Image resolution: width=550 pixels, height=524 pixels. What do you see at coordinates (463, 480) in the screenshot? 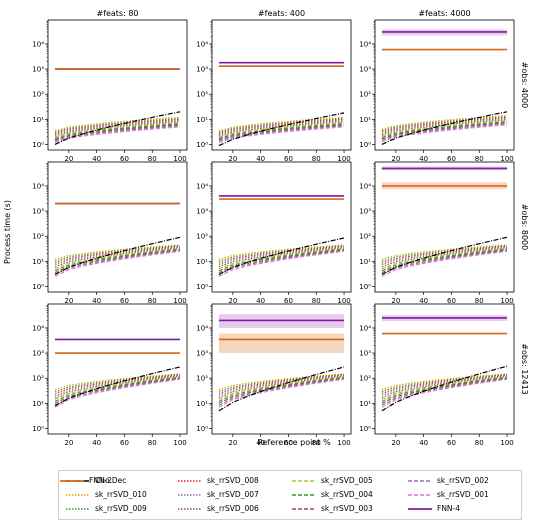
I see `legend-label: sk_rrSVD_002` at bounding box center [463, 480].